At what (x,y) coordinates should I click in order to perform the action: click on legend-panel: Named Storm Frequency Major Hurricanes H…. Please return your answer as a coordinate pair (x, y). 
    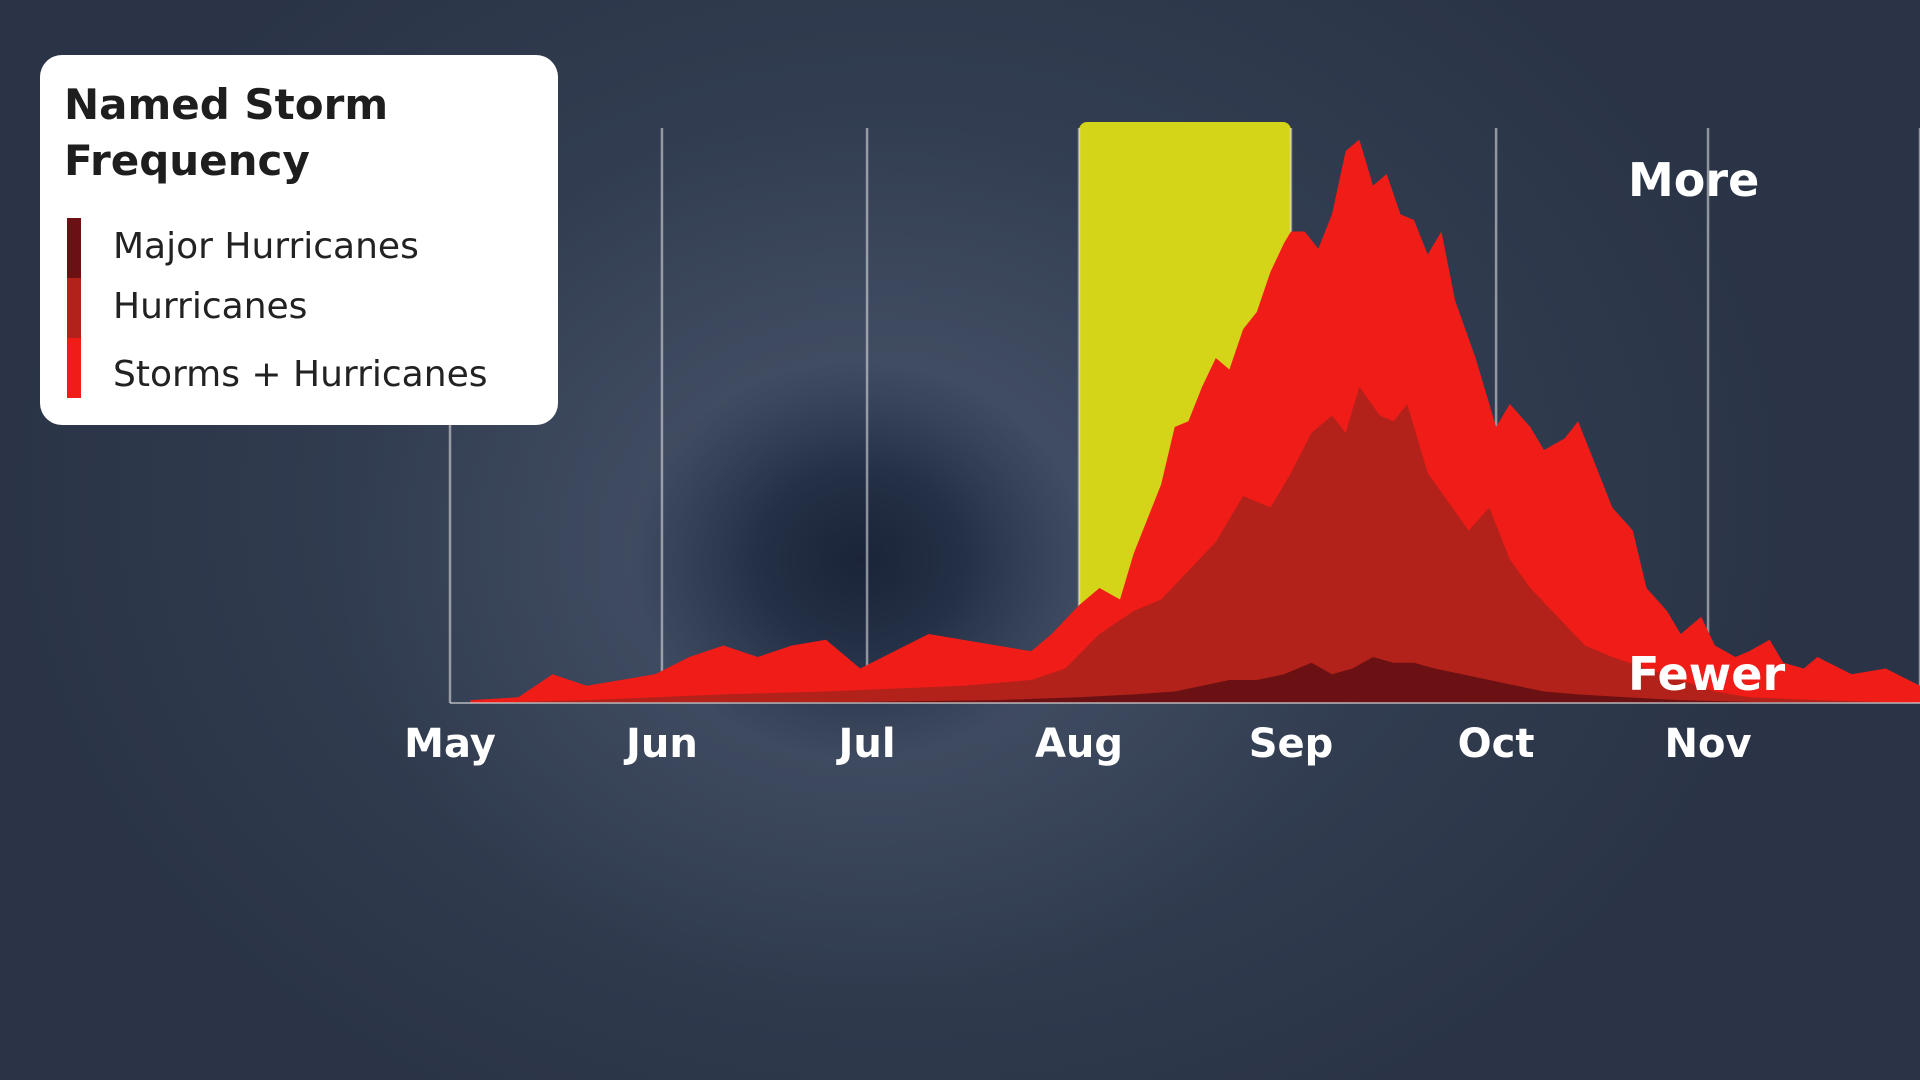
    Looking at the image, I should click on (299, 240).